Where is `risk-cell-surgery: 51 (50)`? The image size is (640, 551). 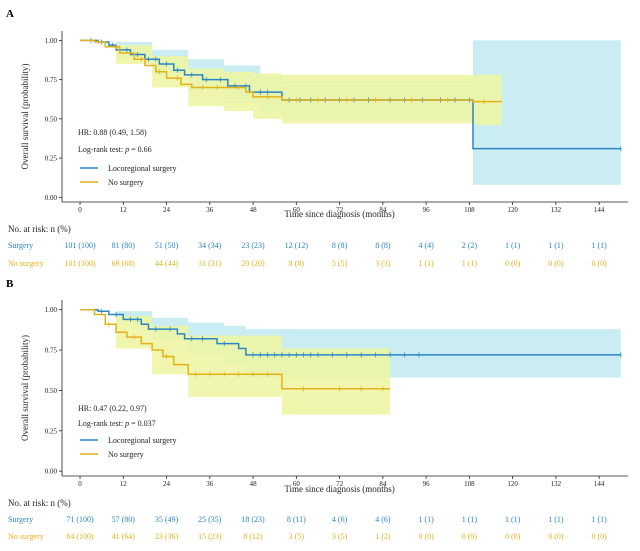
risk-cell-surgery: 51 (50) is located at coordinates (167, 245).